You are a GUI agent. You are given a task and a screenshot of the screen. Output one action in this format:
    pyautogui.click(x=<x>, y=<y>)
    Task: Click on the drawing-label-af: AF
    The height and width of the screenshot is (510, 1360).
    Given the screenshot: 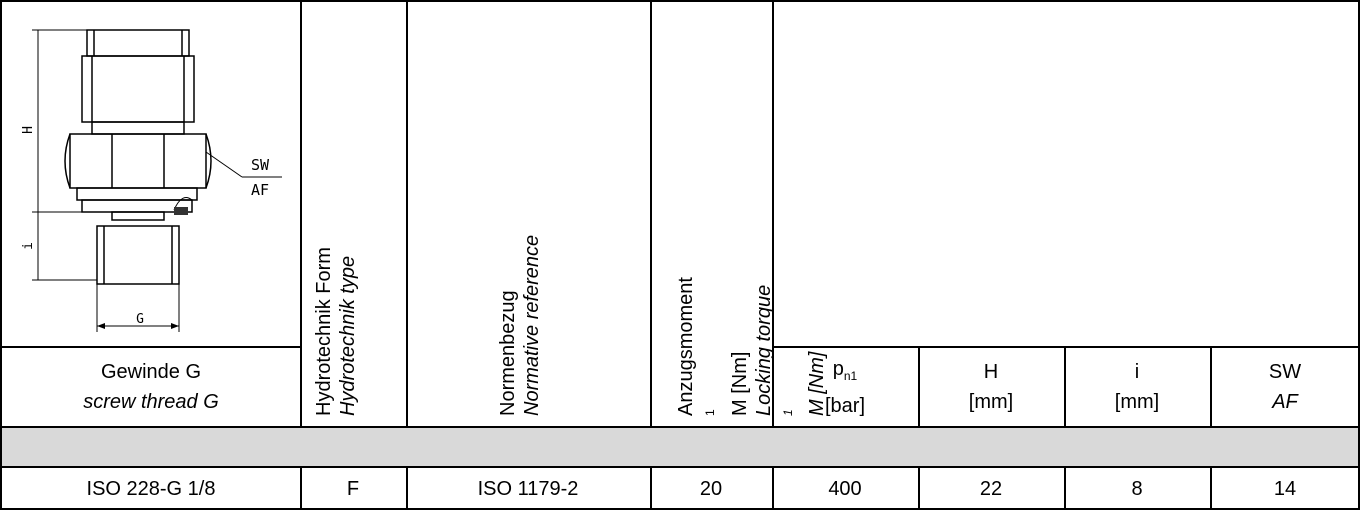 What is the action you would take?
    pyautogui.click(x=260, y=190)
    